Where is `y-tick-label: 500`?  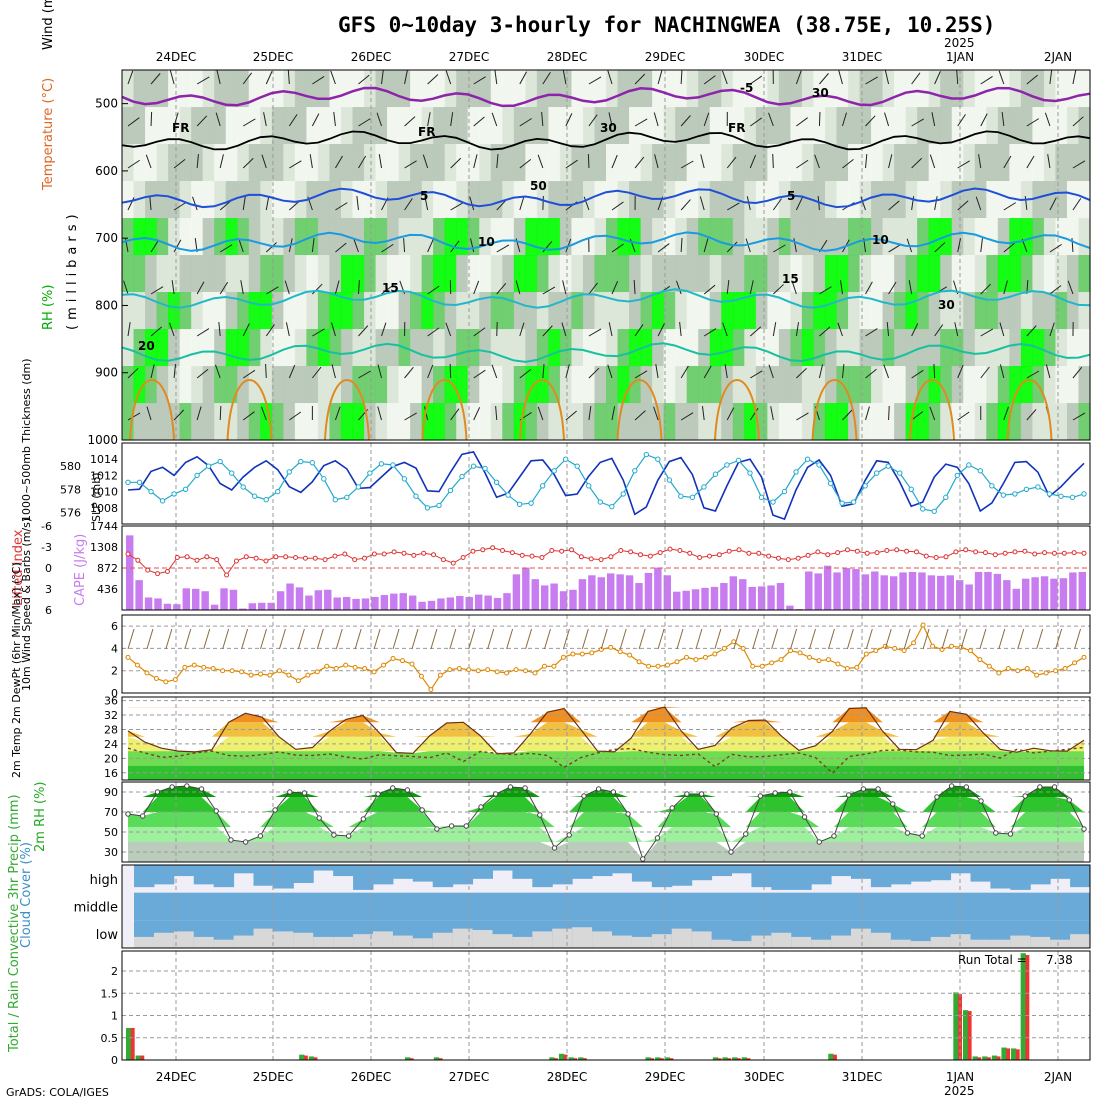 y-tick-label: 500 is located at coordinates (106, 104).